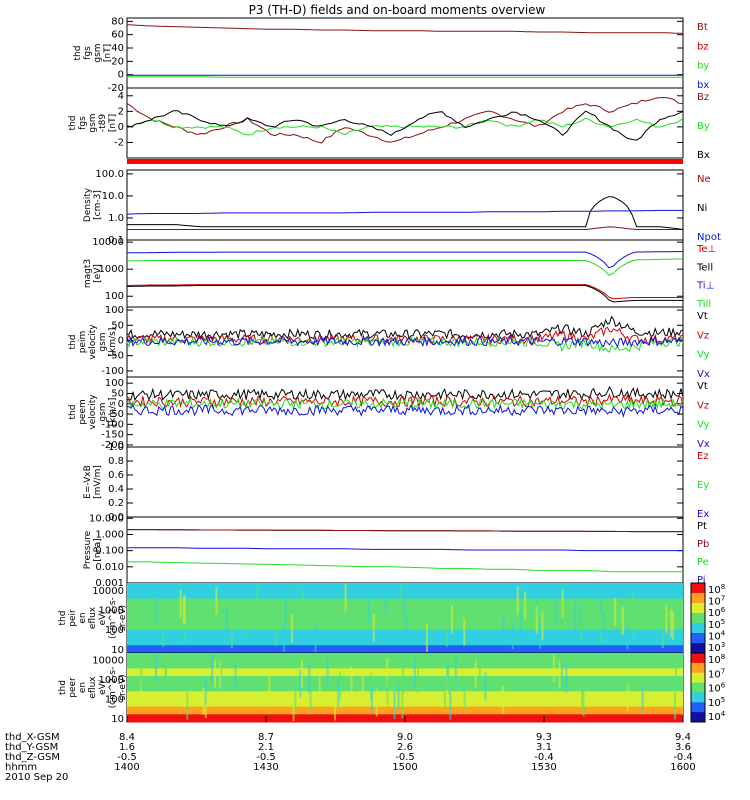  I want to click on series-line-vz, so click(405, 336).